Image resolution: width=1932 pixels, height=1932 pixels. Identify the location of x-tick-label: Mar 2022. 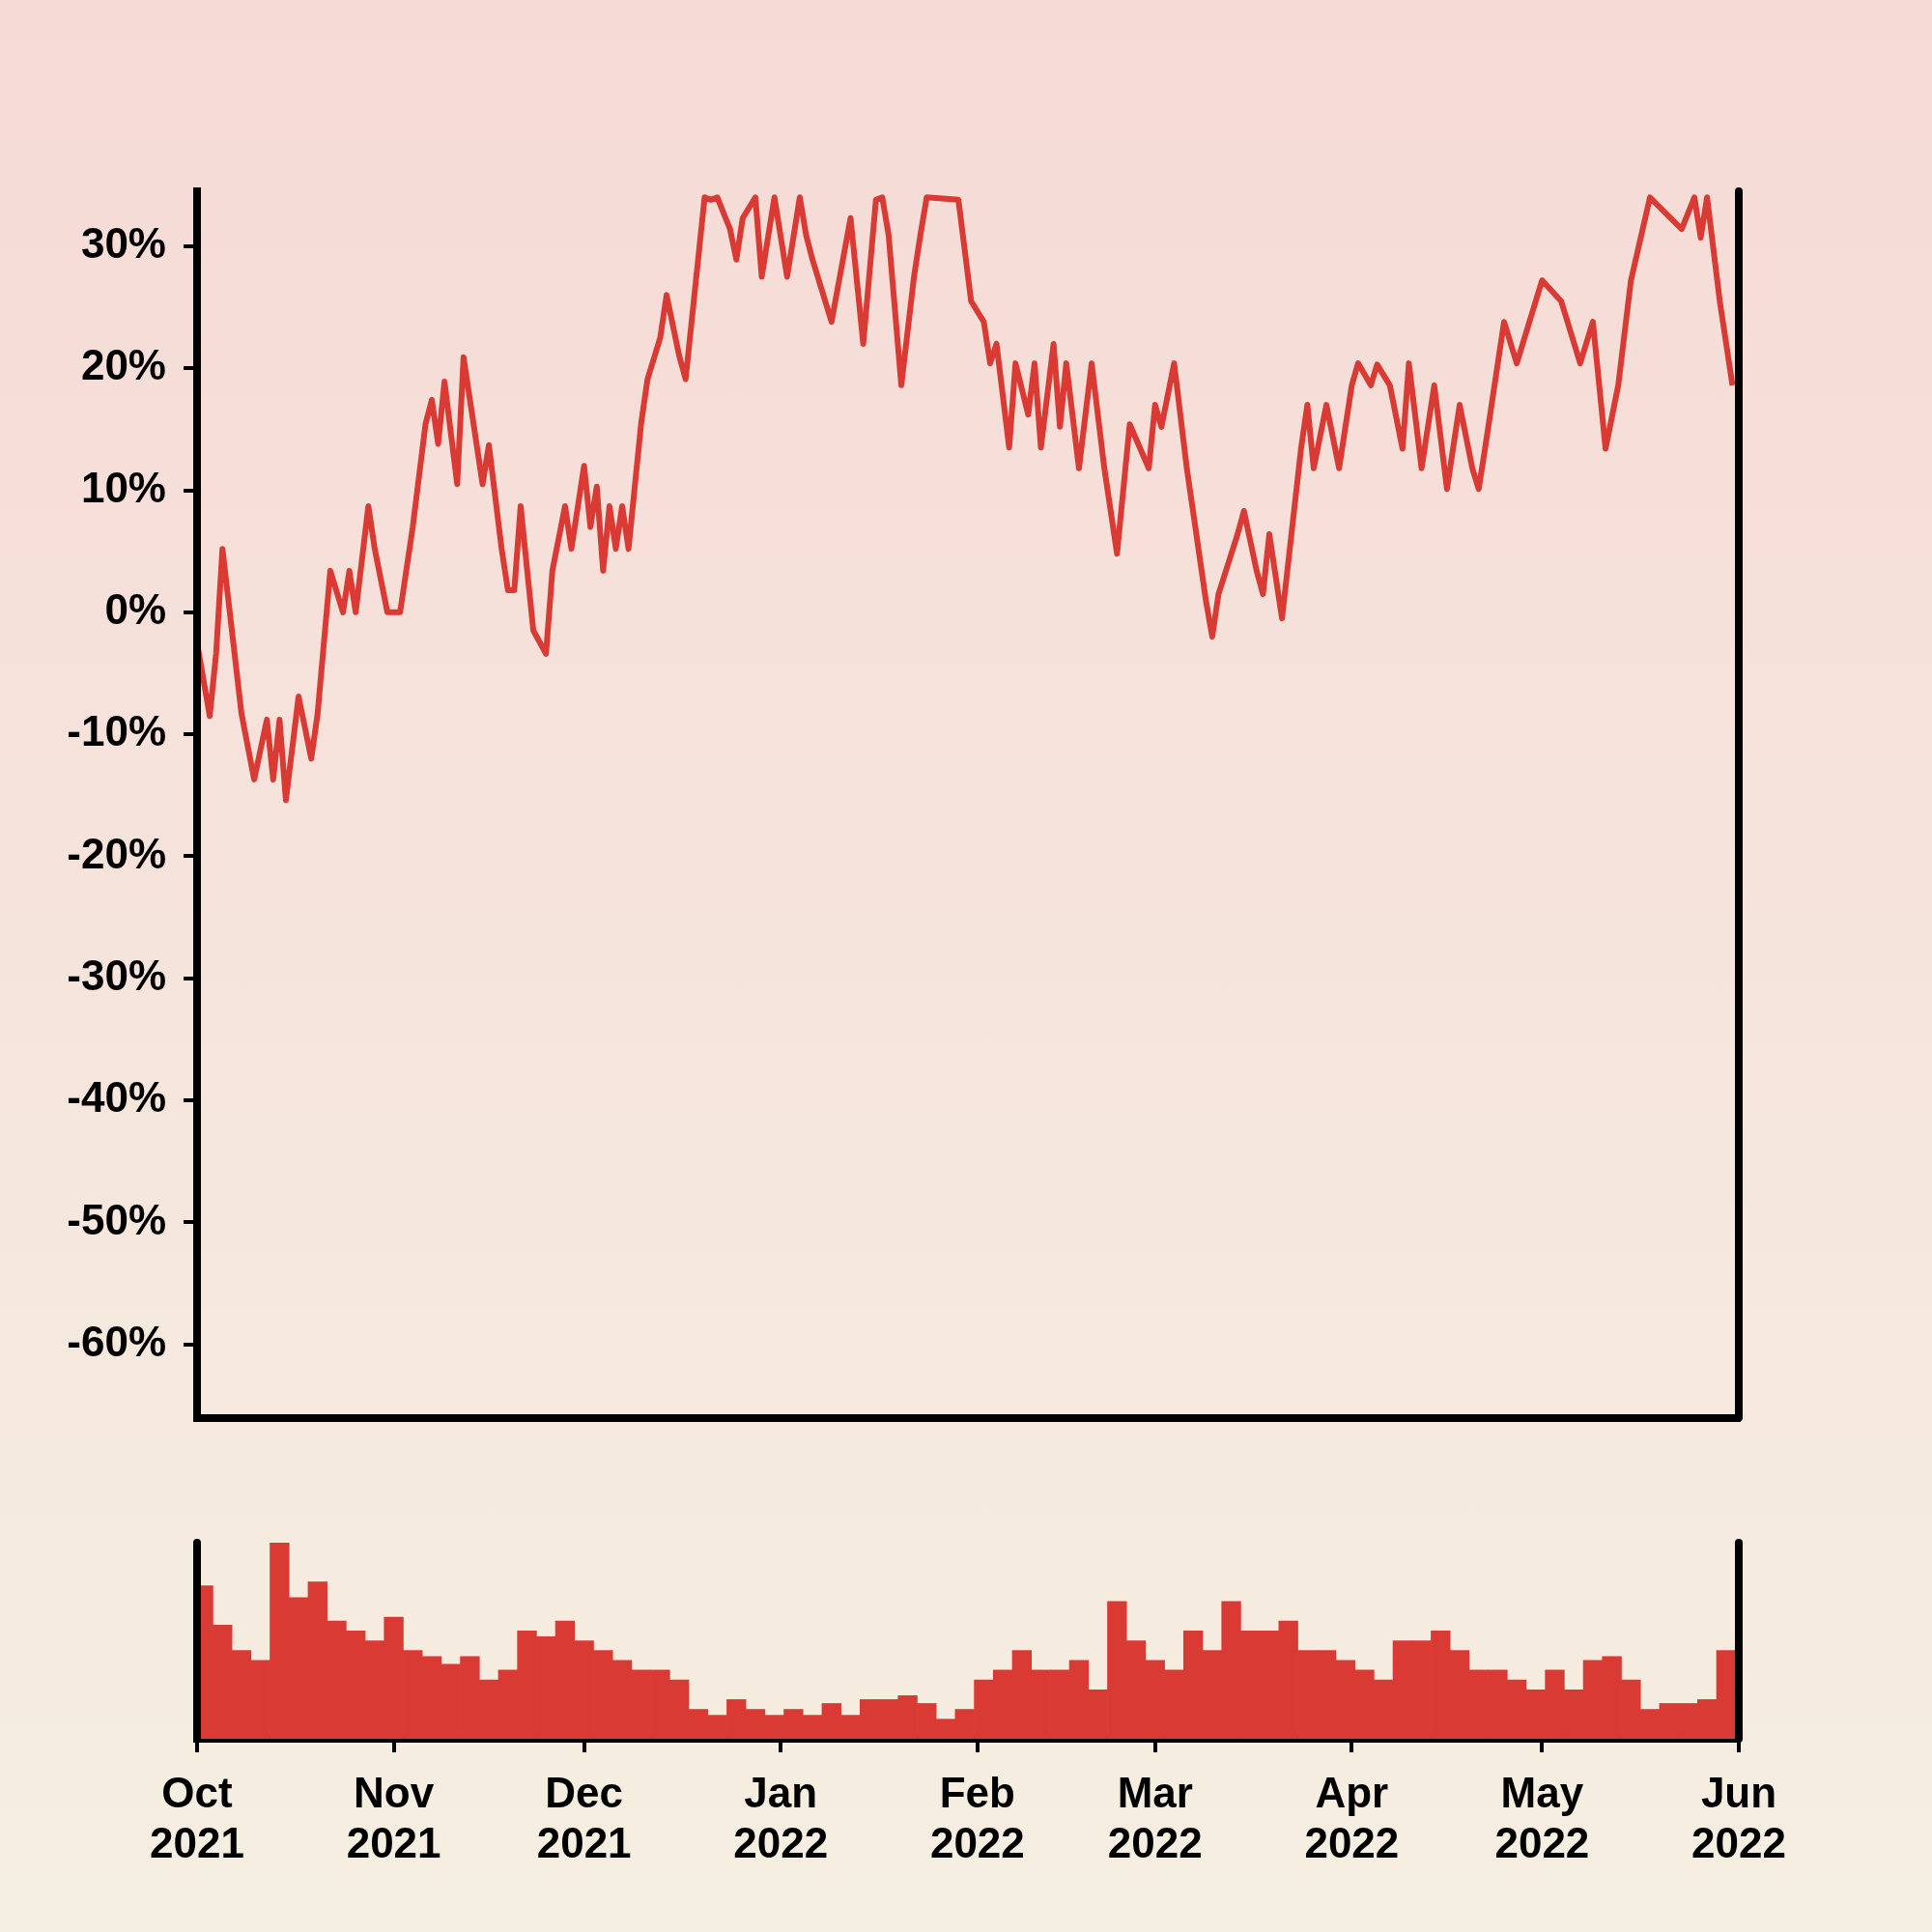
(1155, 1817).